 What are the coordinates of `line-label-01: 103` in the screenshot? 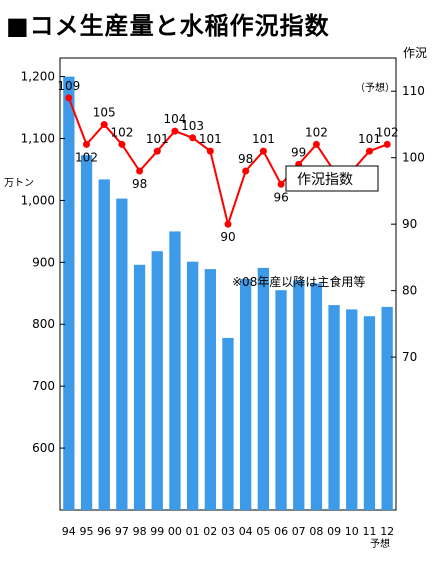 It's located at (192, 126).